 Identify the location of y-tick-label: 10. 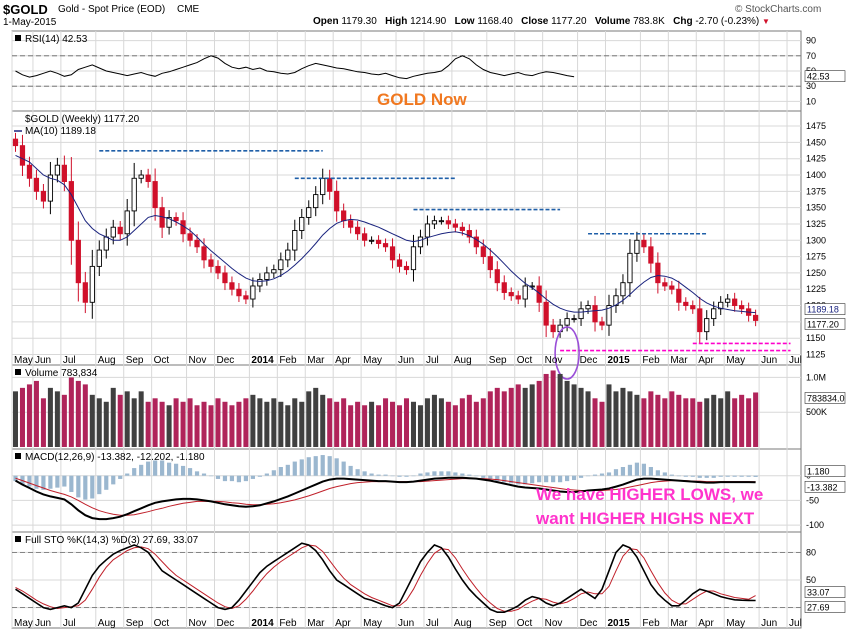
(811, 101).